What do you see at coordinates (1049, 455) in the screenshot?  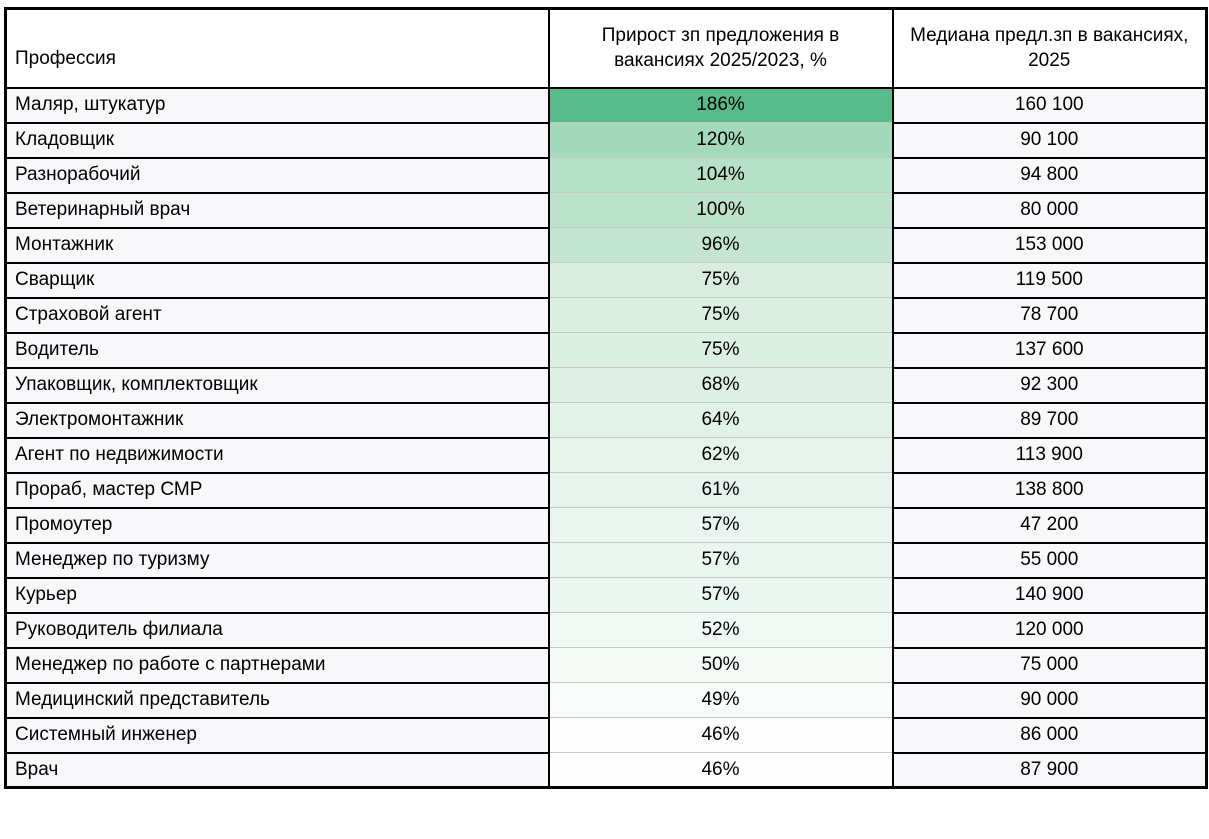 I see `median-salary-cell: 113 900` at bounding box center [1049, 455].